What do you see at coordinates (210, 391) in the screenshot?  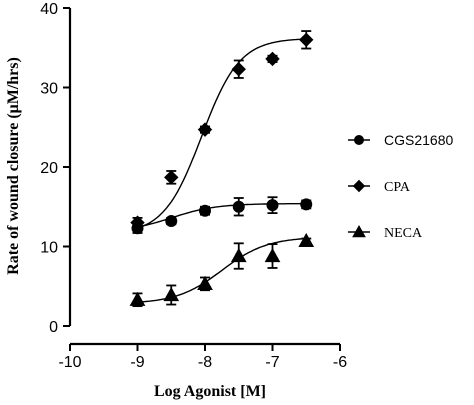 I see `x-axis-title: Log Agonist [M]` at bounding box center [210, 391].